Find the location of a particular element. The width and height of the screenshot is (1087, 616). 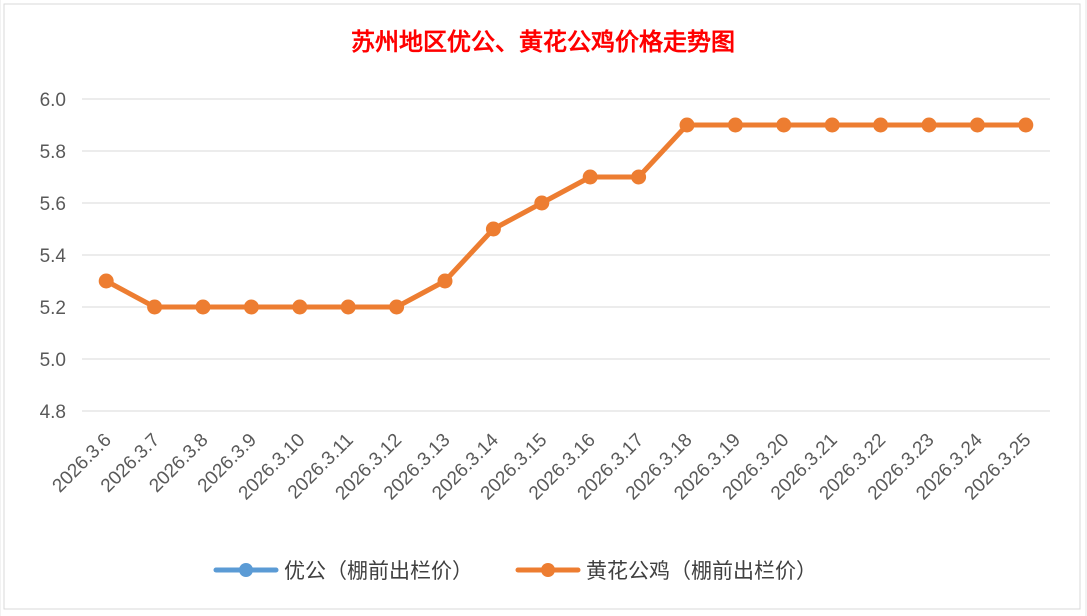

chart-title: 苏州地区优公、黄花公鸡价格走势图 is located at coordinates (543, 41).